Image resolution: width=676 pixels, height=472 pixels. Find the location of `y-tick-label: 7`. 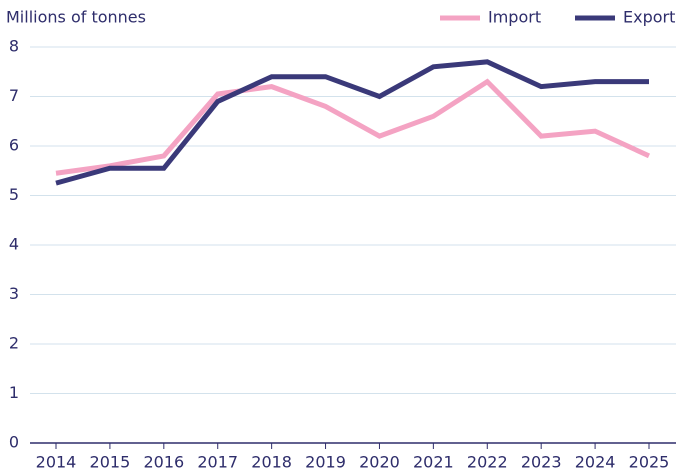

y-tick-label: 7 is located at coordinates (14, 95).